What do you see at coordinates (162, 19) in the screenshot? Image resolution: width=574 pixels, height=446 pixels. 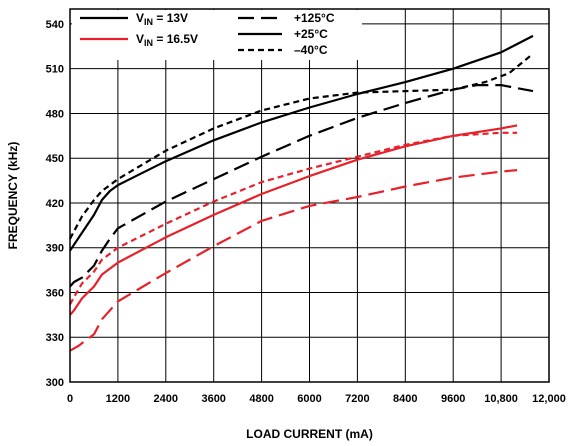 I see `legend-label-vin: VIN = 13V` at bounding box center [162, 19].